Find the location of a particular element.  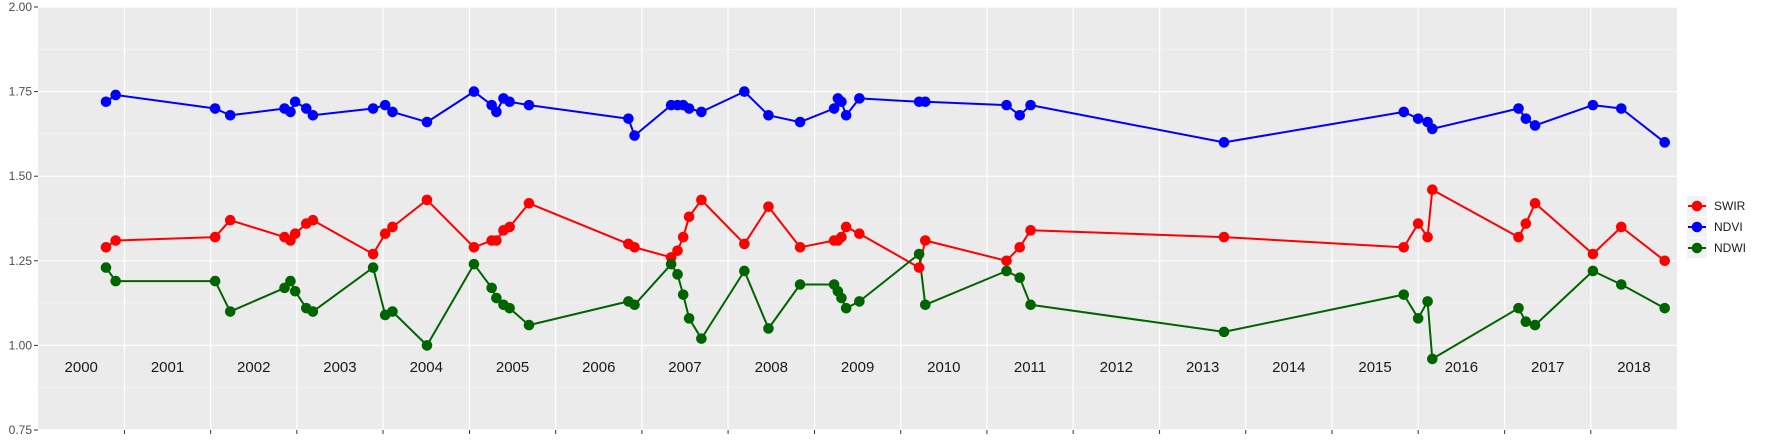

year-label: 2007 is located at coordinates (684, 367).